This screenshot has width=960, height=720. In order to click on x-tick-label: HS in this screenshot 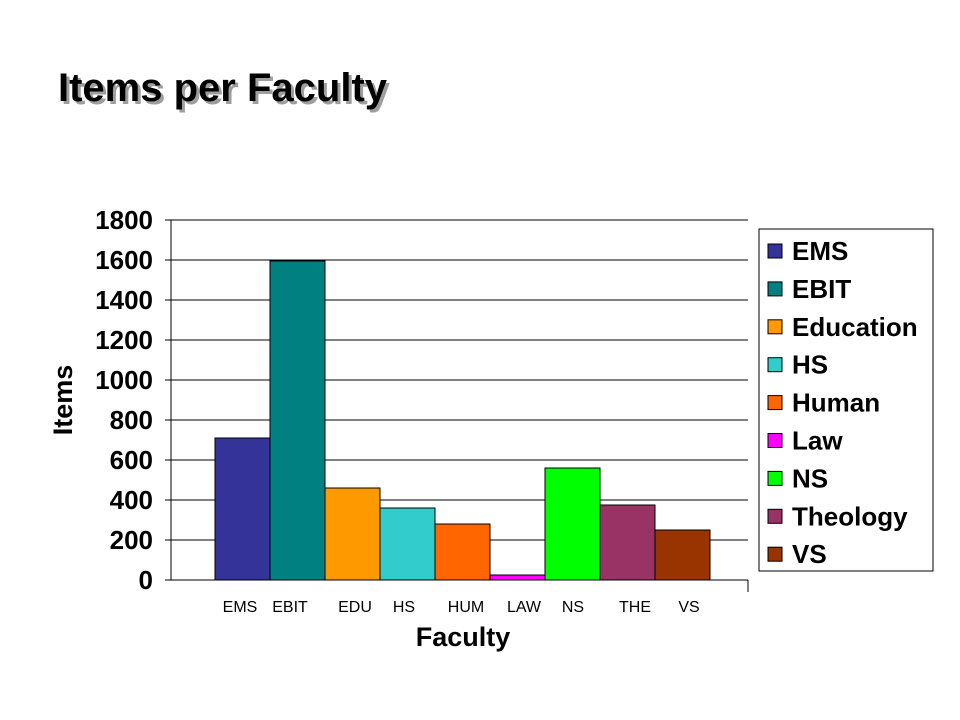, I will do `click(404, 607)`.